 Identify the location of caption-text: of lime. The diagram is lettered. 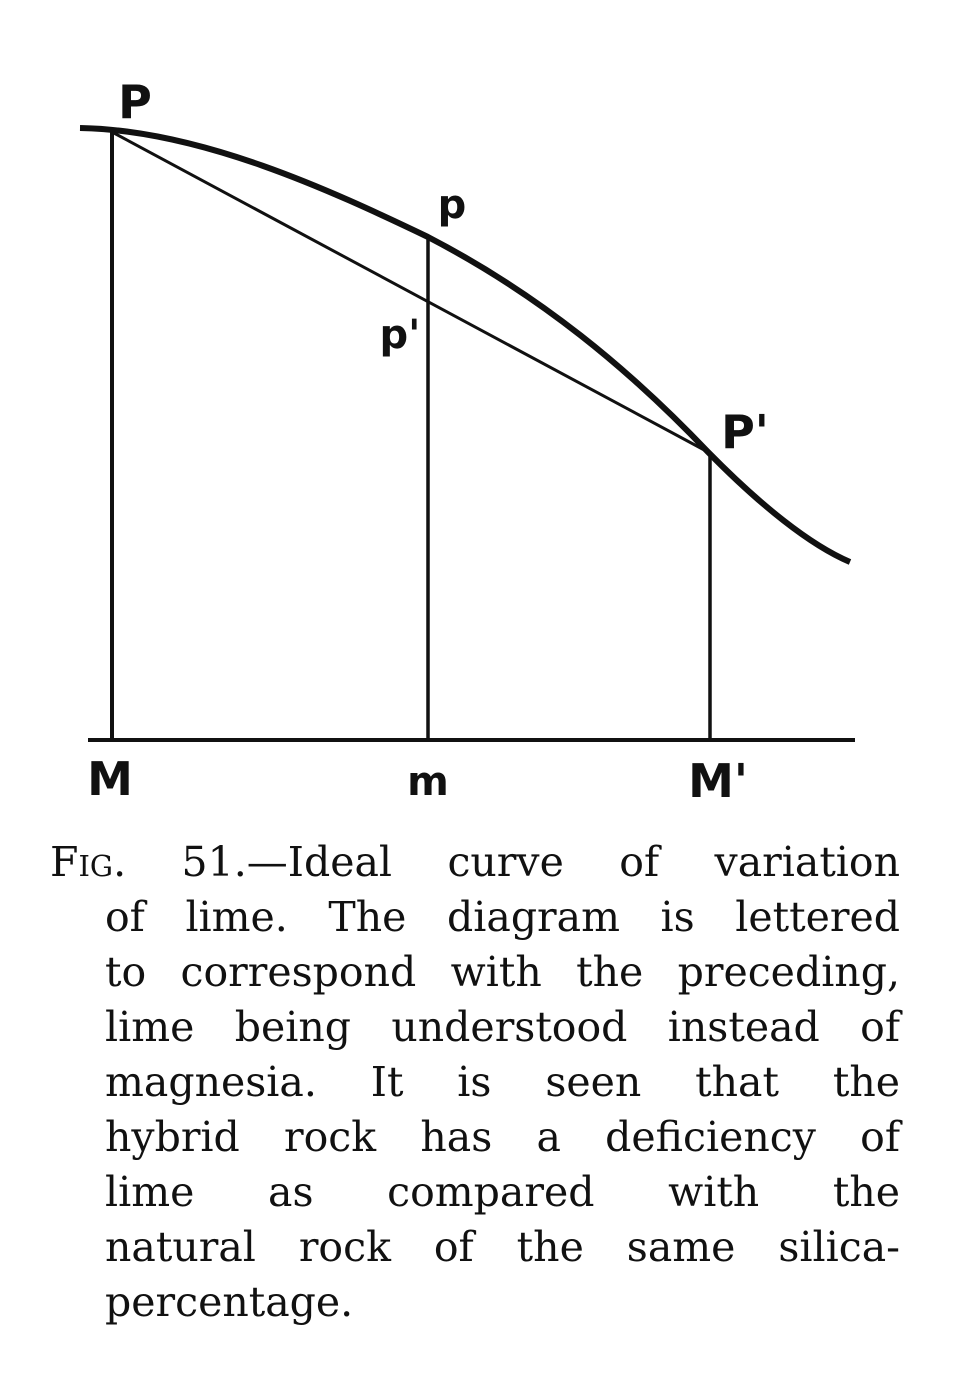
(502, 917).